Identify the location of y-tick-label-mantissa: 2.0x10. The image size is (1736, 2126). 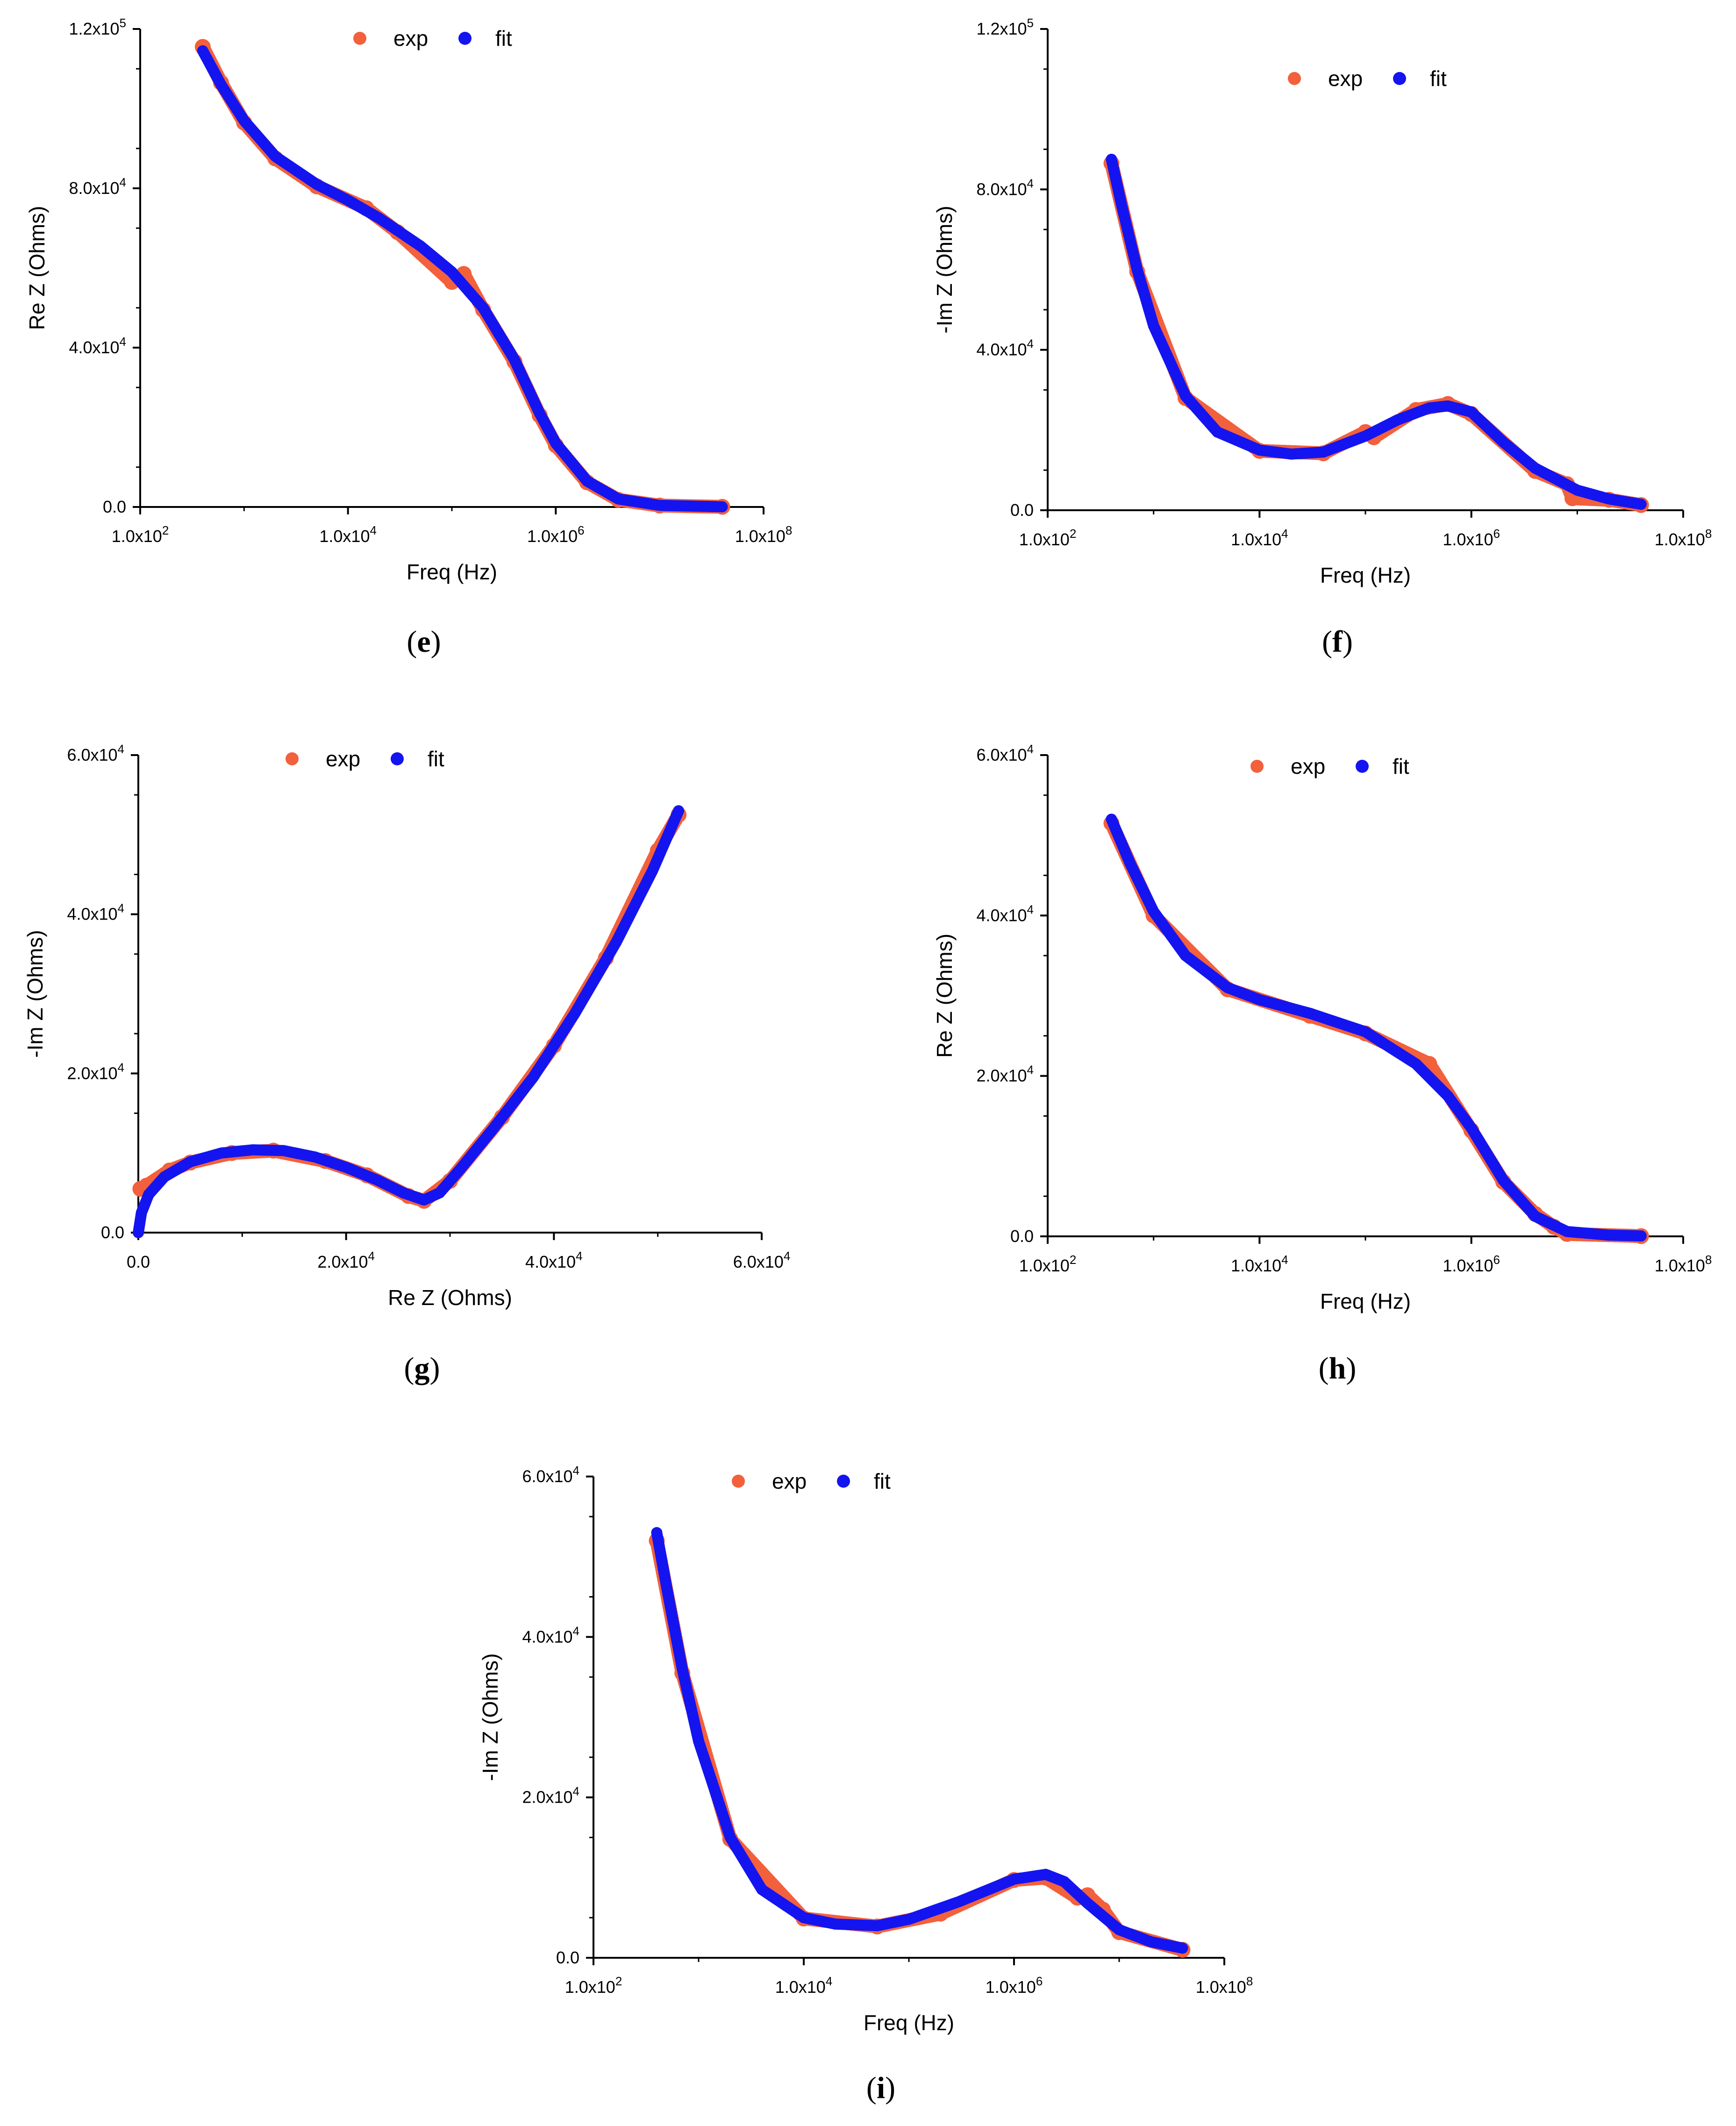
(547, 1798).